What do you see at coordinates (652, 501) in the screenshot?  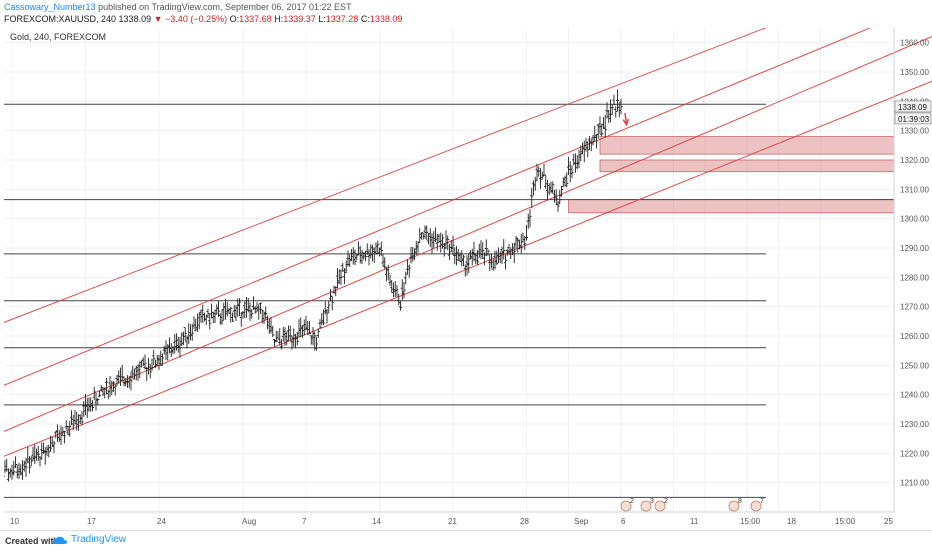 I see `event-flag-count: 3` at bounding box center [652, 501].